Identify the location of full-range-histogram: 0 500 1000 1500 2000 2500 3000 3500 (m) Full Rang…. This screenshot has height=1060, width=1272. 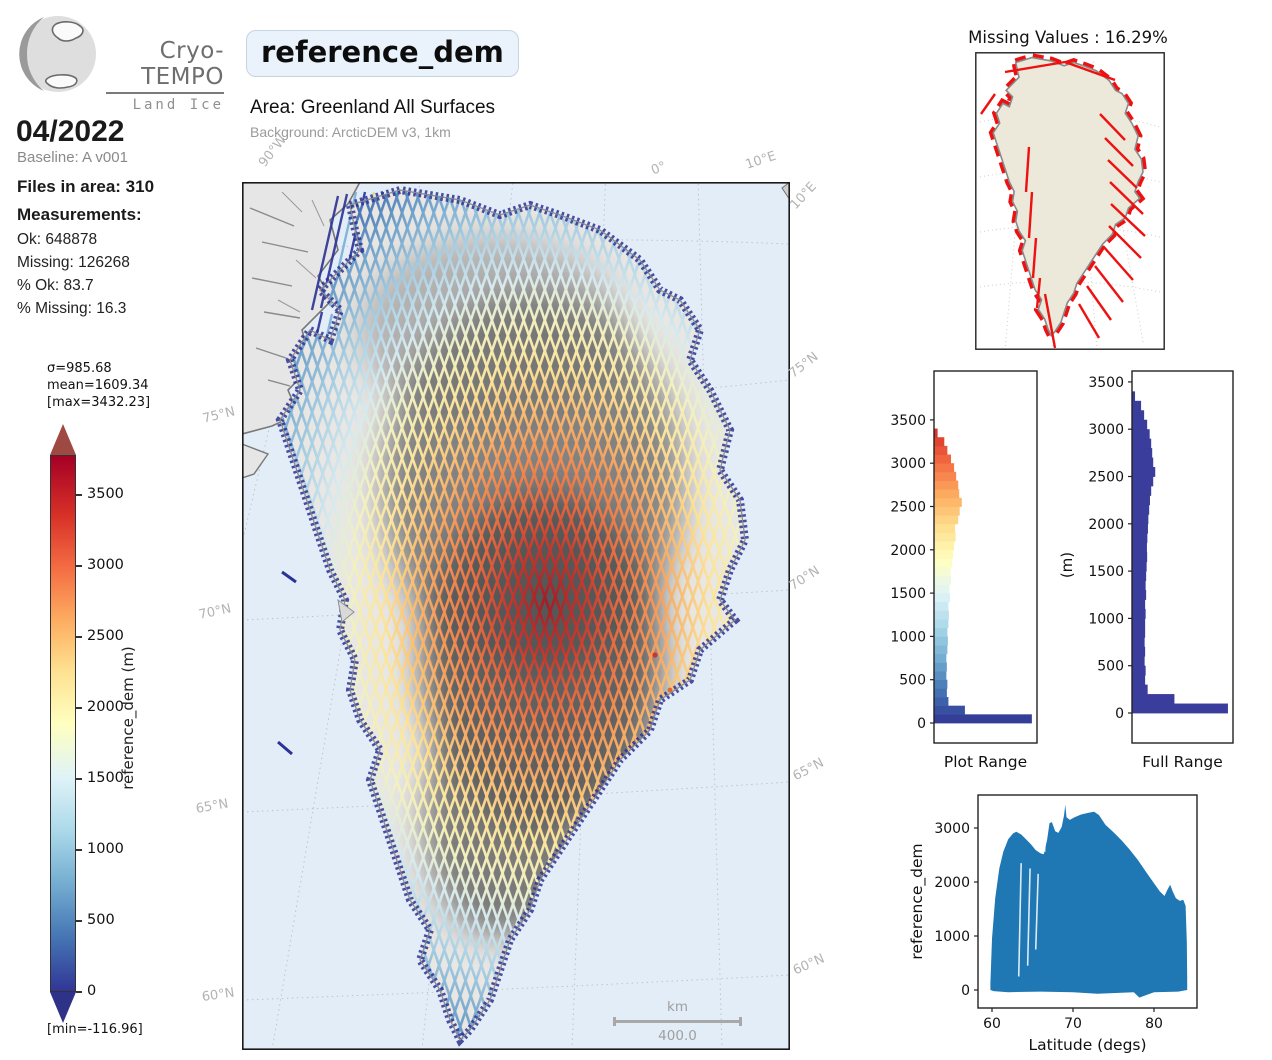
(1146, 570).